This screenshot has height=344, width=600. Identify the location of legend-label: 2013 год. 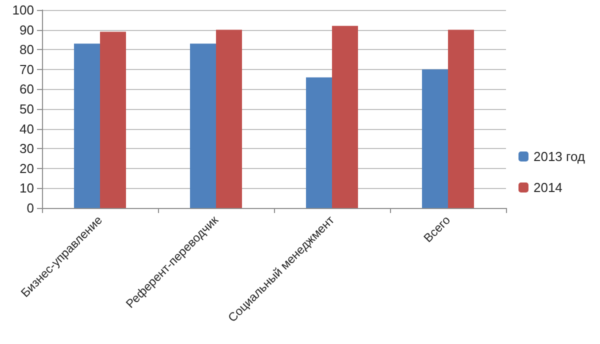
(559, 156).